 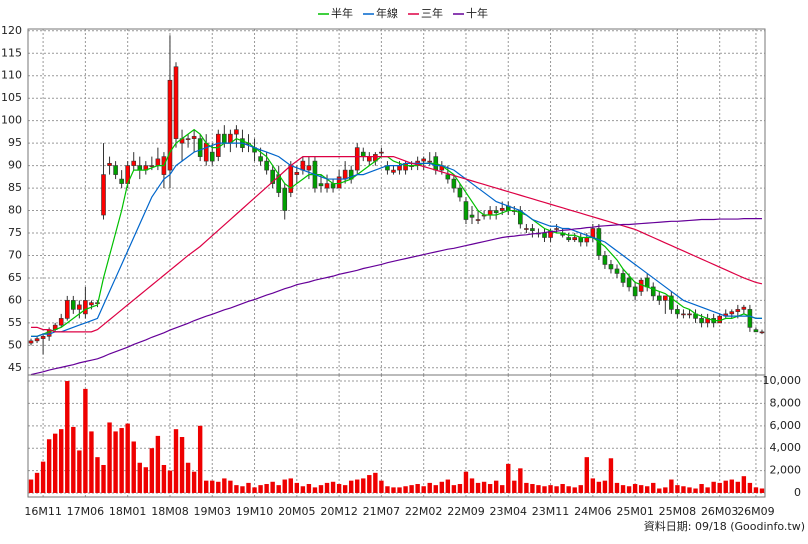 I want to click on y-tick-label: 100, so click(x=11, y=120).